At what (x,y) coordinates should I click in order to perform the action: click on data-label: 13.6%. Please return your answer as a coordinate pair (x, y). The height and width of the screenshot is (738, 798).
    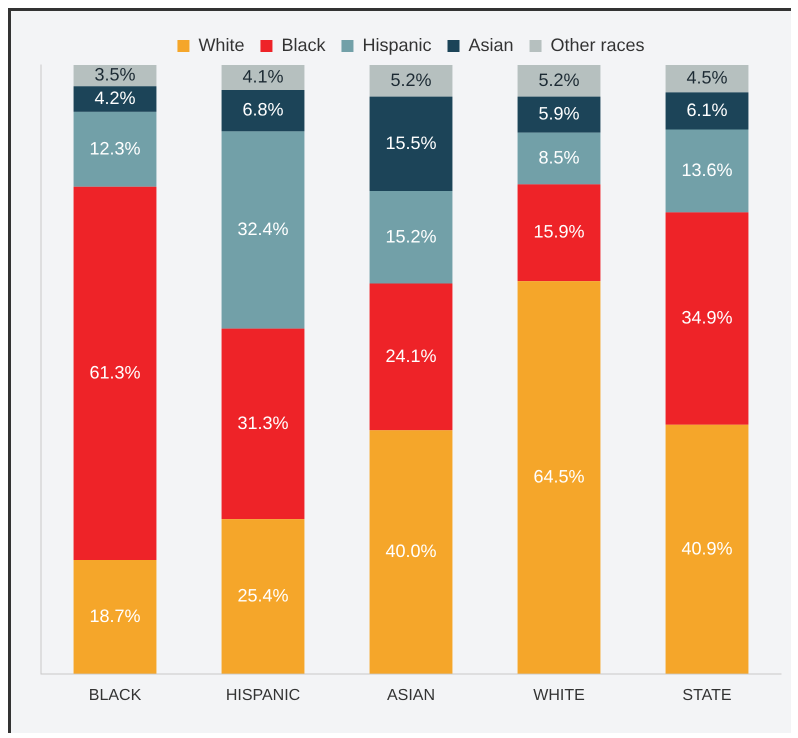
    Looking at the image, I should click on (707, 170).